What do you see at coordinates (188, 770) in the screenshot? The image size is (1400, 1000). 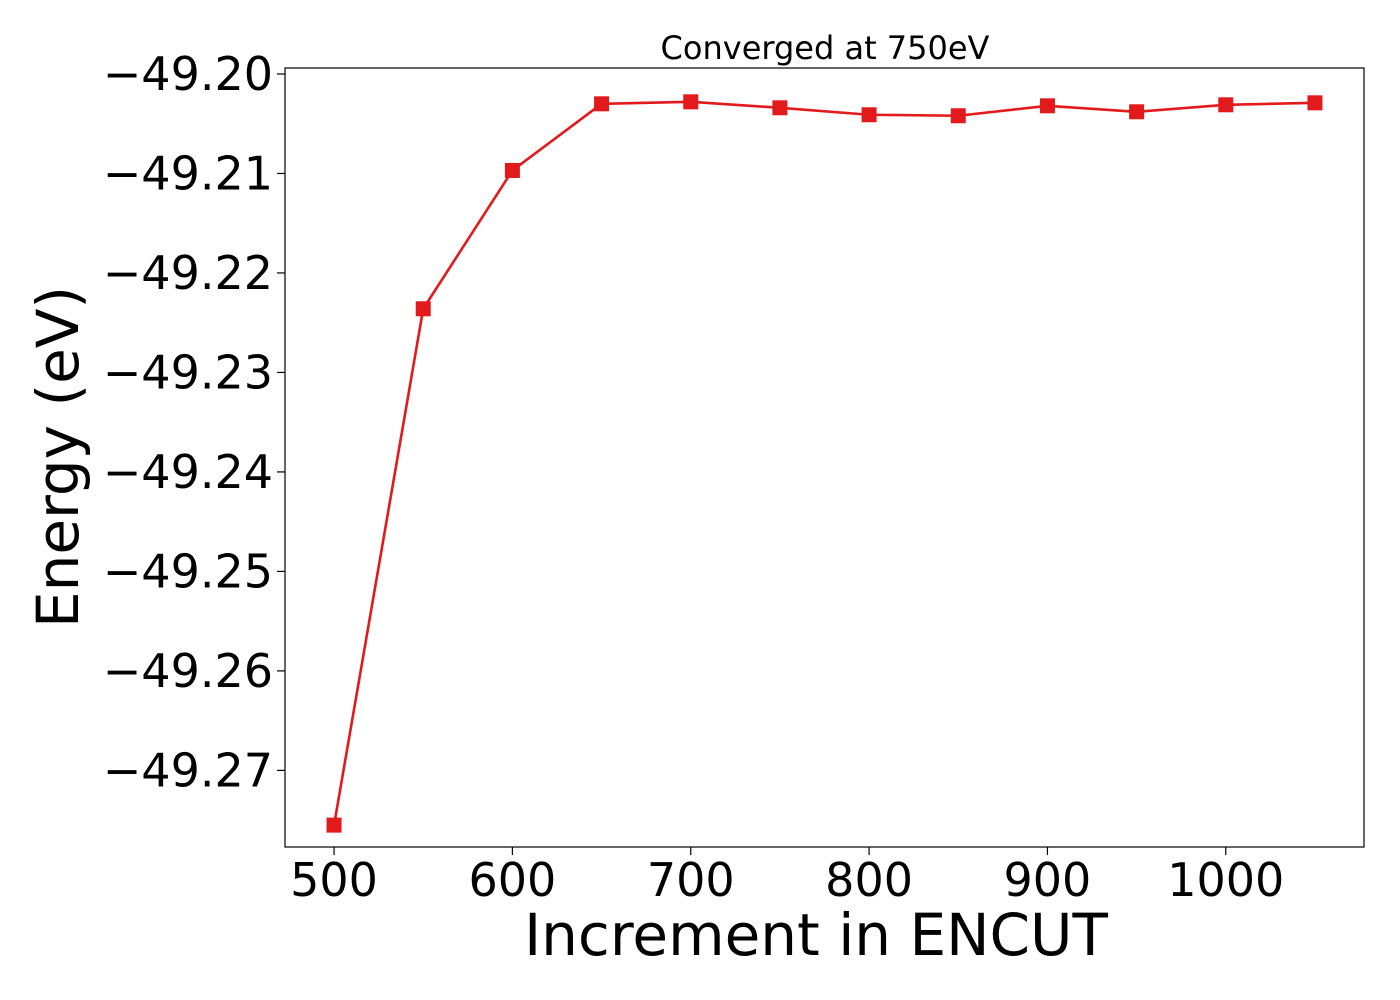 I see `y-tick-label: −49.27` at bounding box center [188, 770].